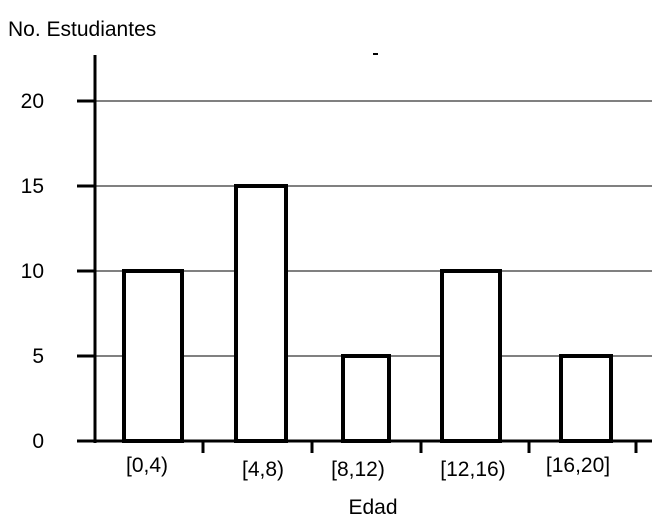 The height and width of the screenshot is (524, 653). I want to click on y-tick-label: 15, so click(32, 186).